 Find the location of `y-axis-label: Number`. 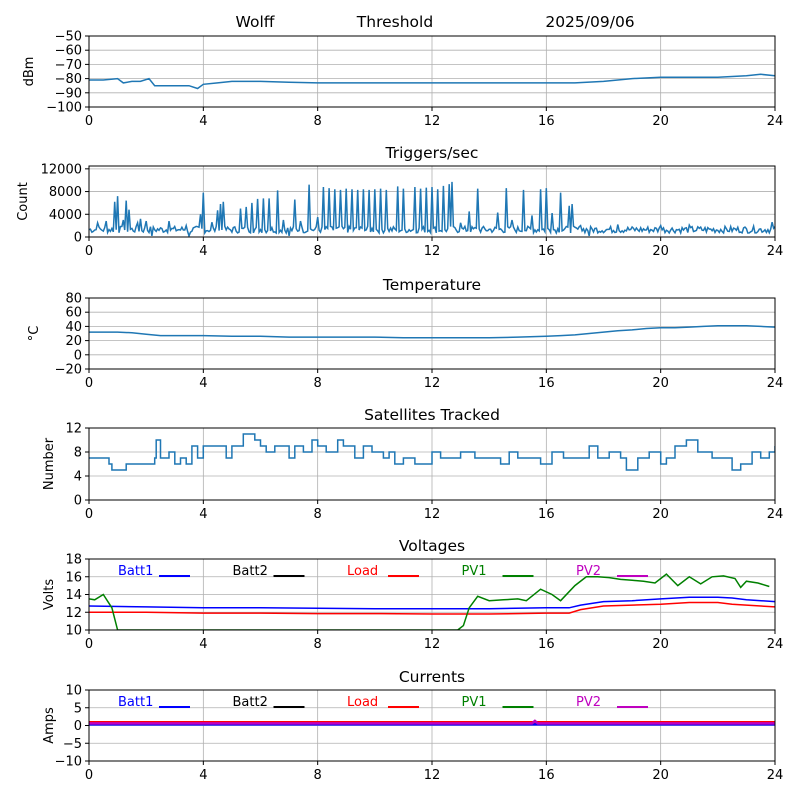

y-axis-label: Number is located at coordinates (49, 463).